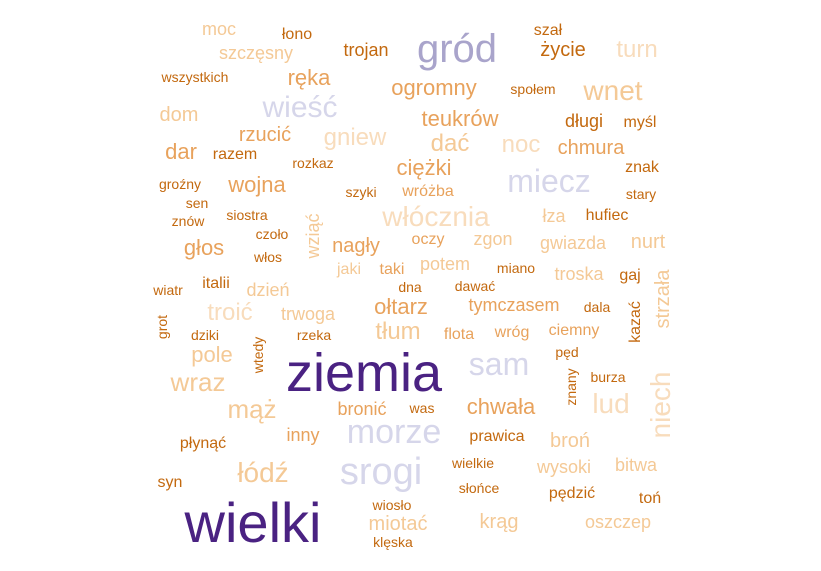 This screenshot has width=821, height=571. Describe the element at coordinates (272, 234) in the screenshot. I see `word-czolo: czoło` at that location.